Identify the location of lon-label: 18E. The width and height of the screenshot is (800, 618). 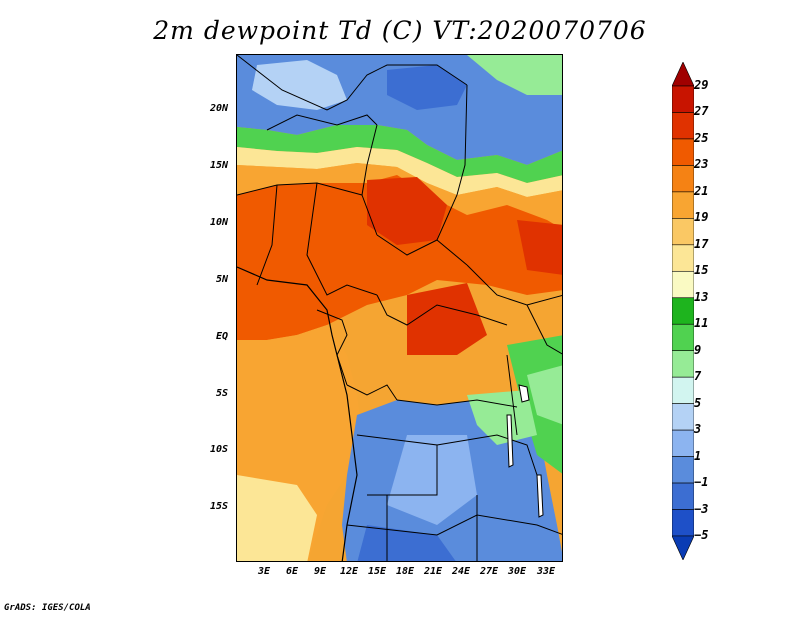
(405, 571).